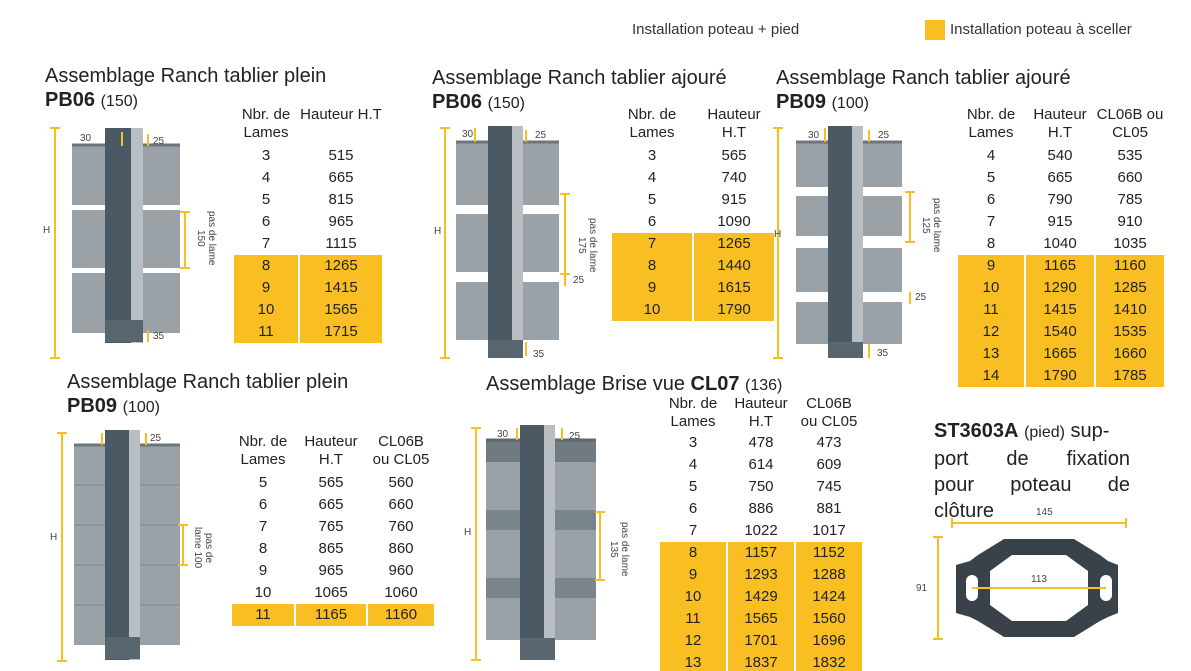 This screenshot has width=1191, height=671. I want to click on support-dim-145: 145, so click(1044, 512).